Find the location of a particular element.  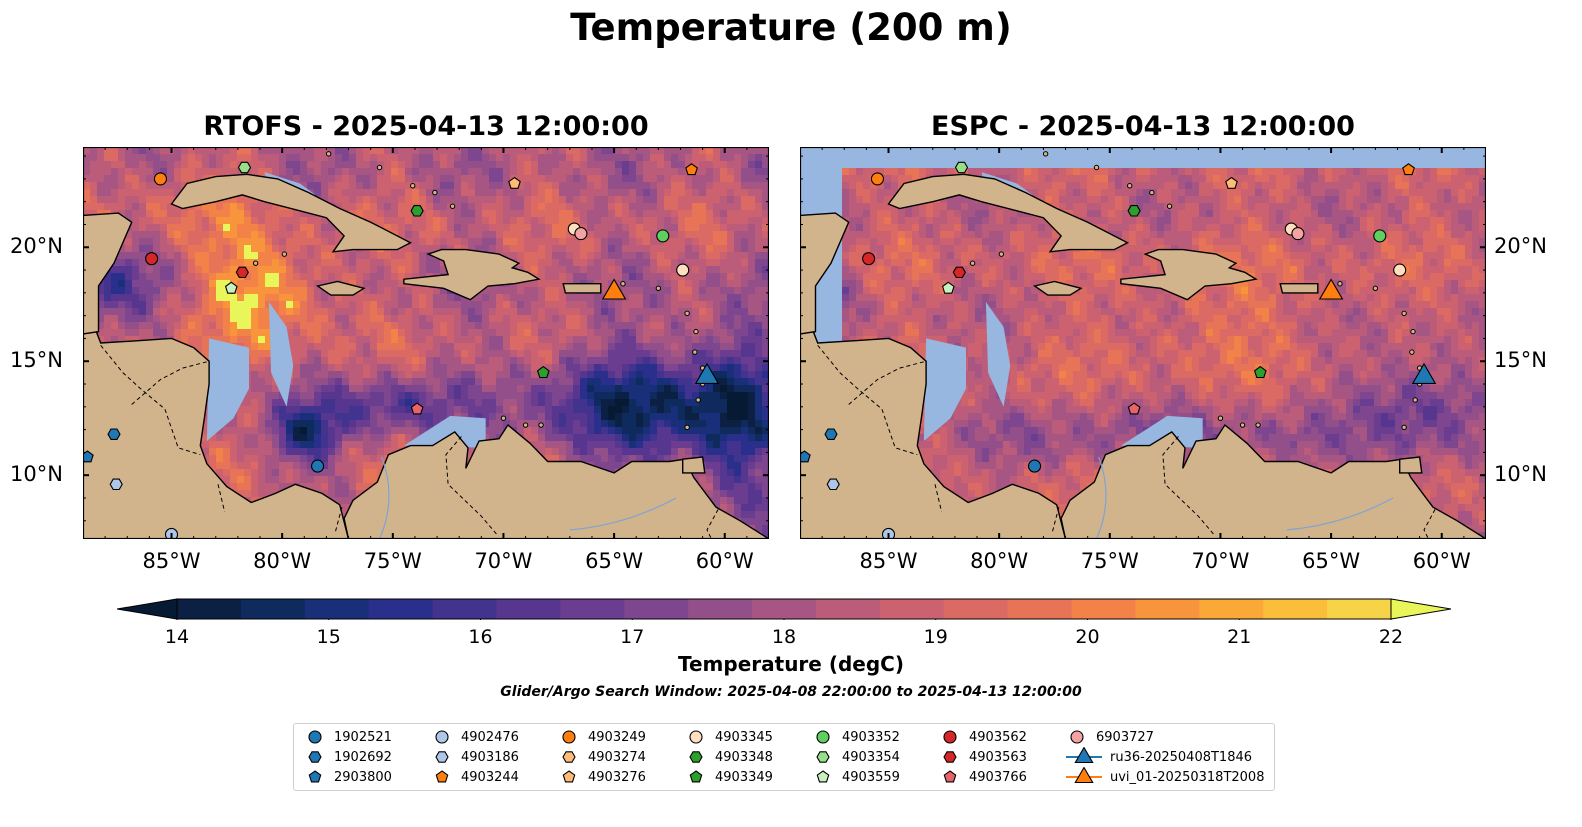

figure-title: Temperature (200 m) is located at coordinates (791, 27).